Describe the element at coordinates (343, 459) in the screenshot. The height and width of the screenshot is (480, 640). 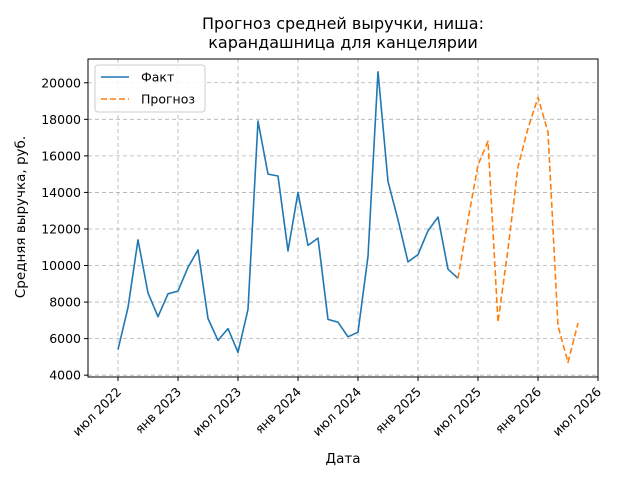
I see `x-axis-title: Дата` at that location.